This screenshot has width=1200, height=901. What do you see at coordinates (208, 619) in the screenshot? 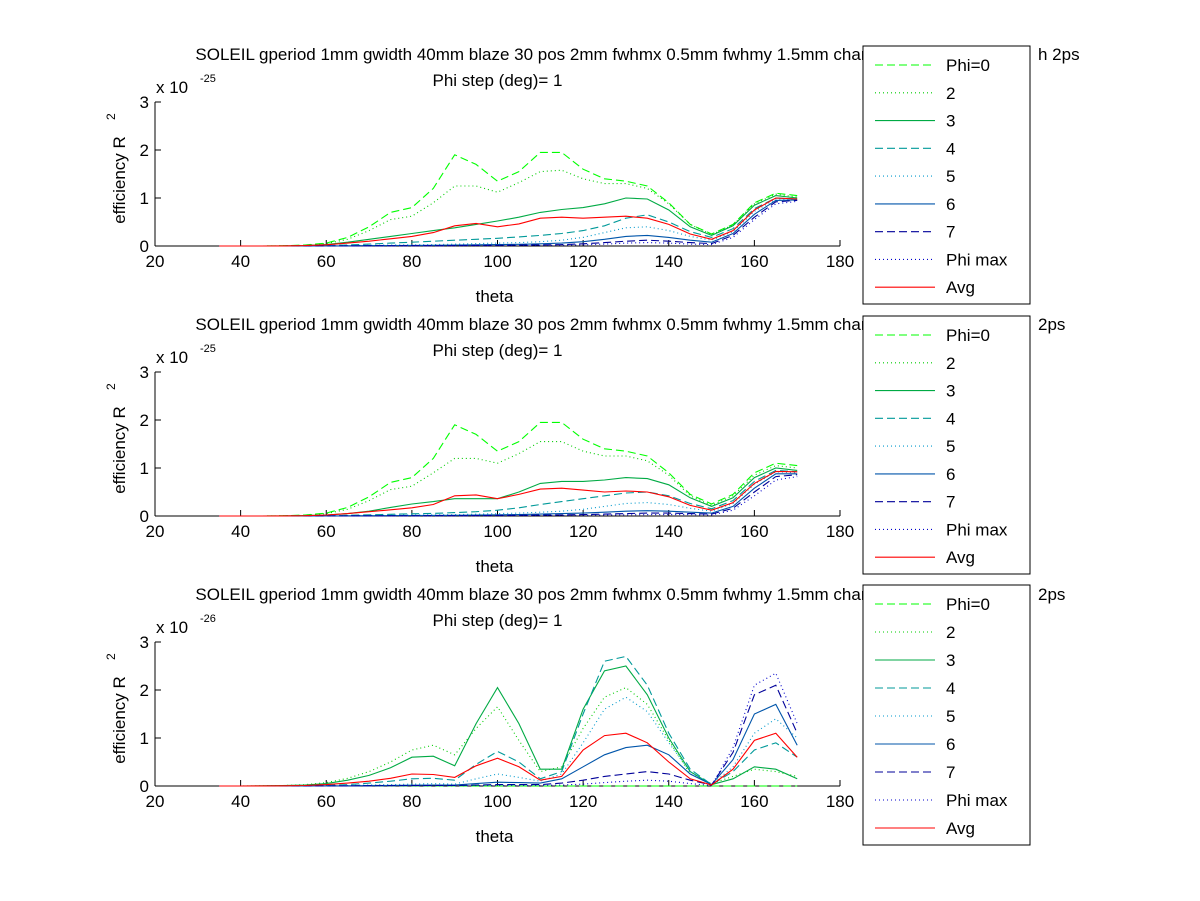
I see `y-exponent-power: -26` at bounding box center [208, 619].